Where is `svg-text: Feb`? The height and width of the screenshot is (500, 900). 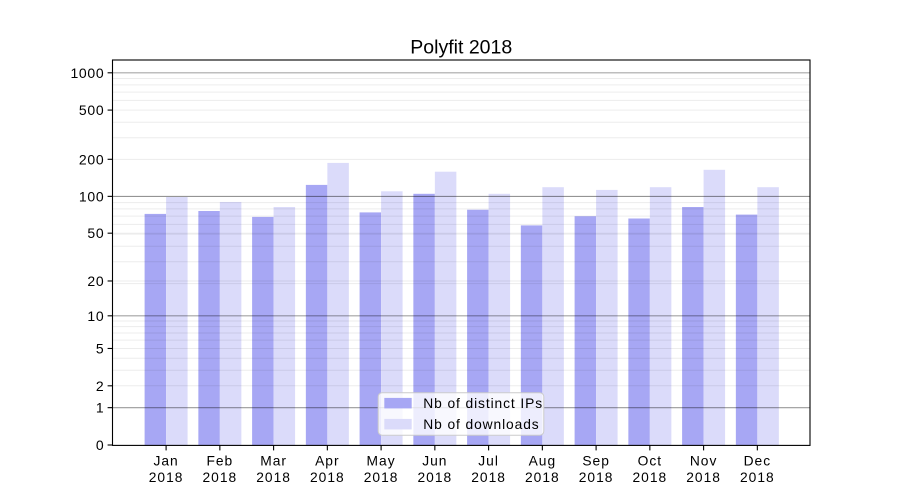 svg-text: Feb is located at coordinates (219, 461).